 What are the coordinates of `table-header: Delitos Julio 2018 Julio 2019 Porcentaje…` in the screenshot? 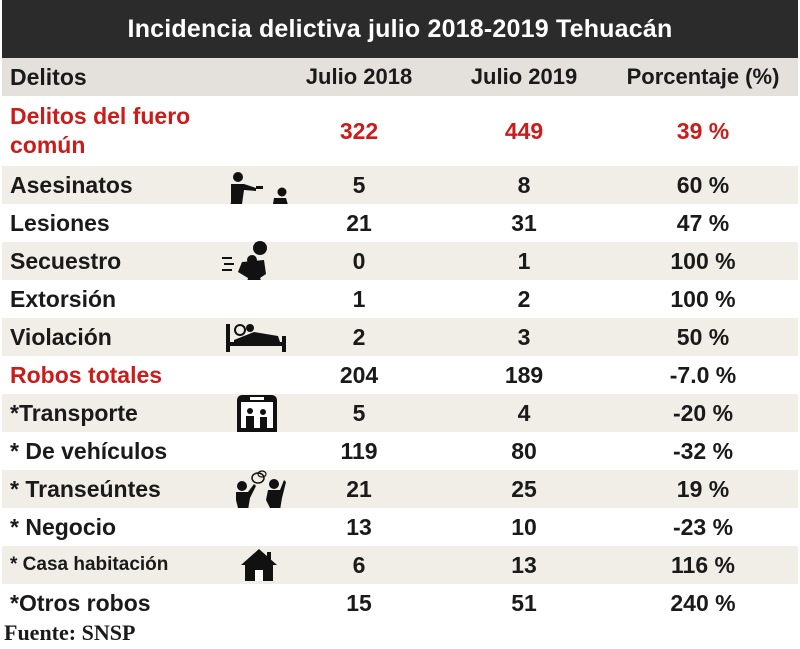 It's located at (400, 77).